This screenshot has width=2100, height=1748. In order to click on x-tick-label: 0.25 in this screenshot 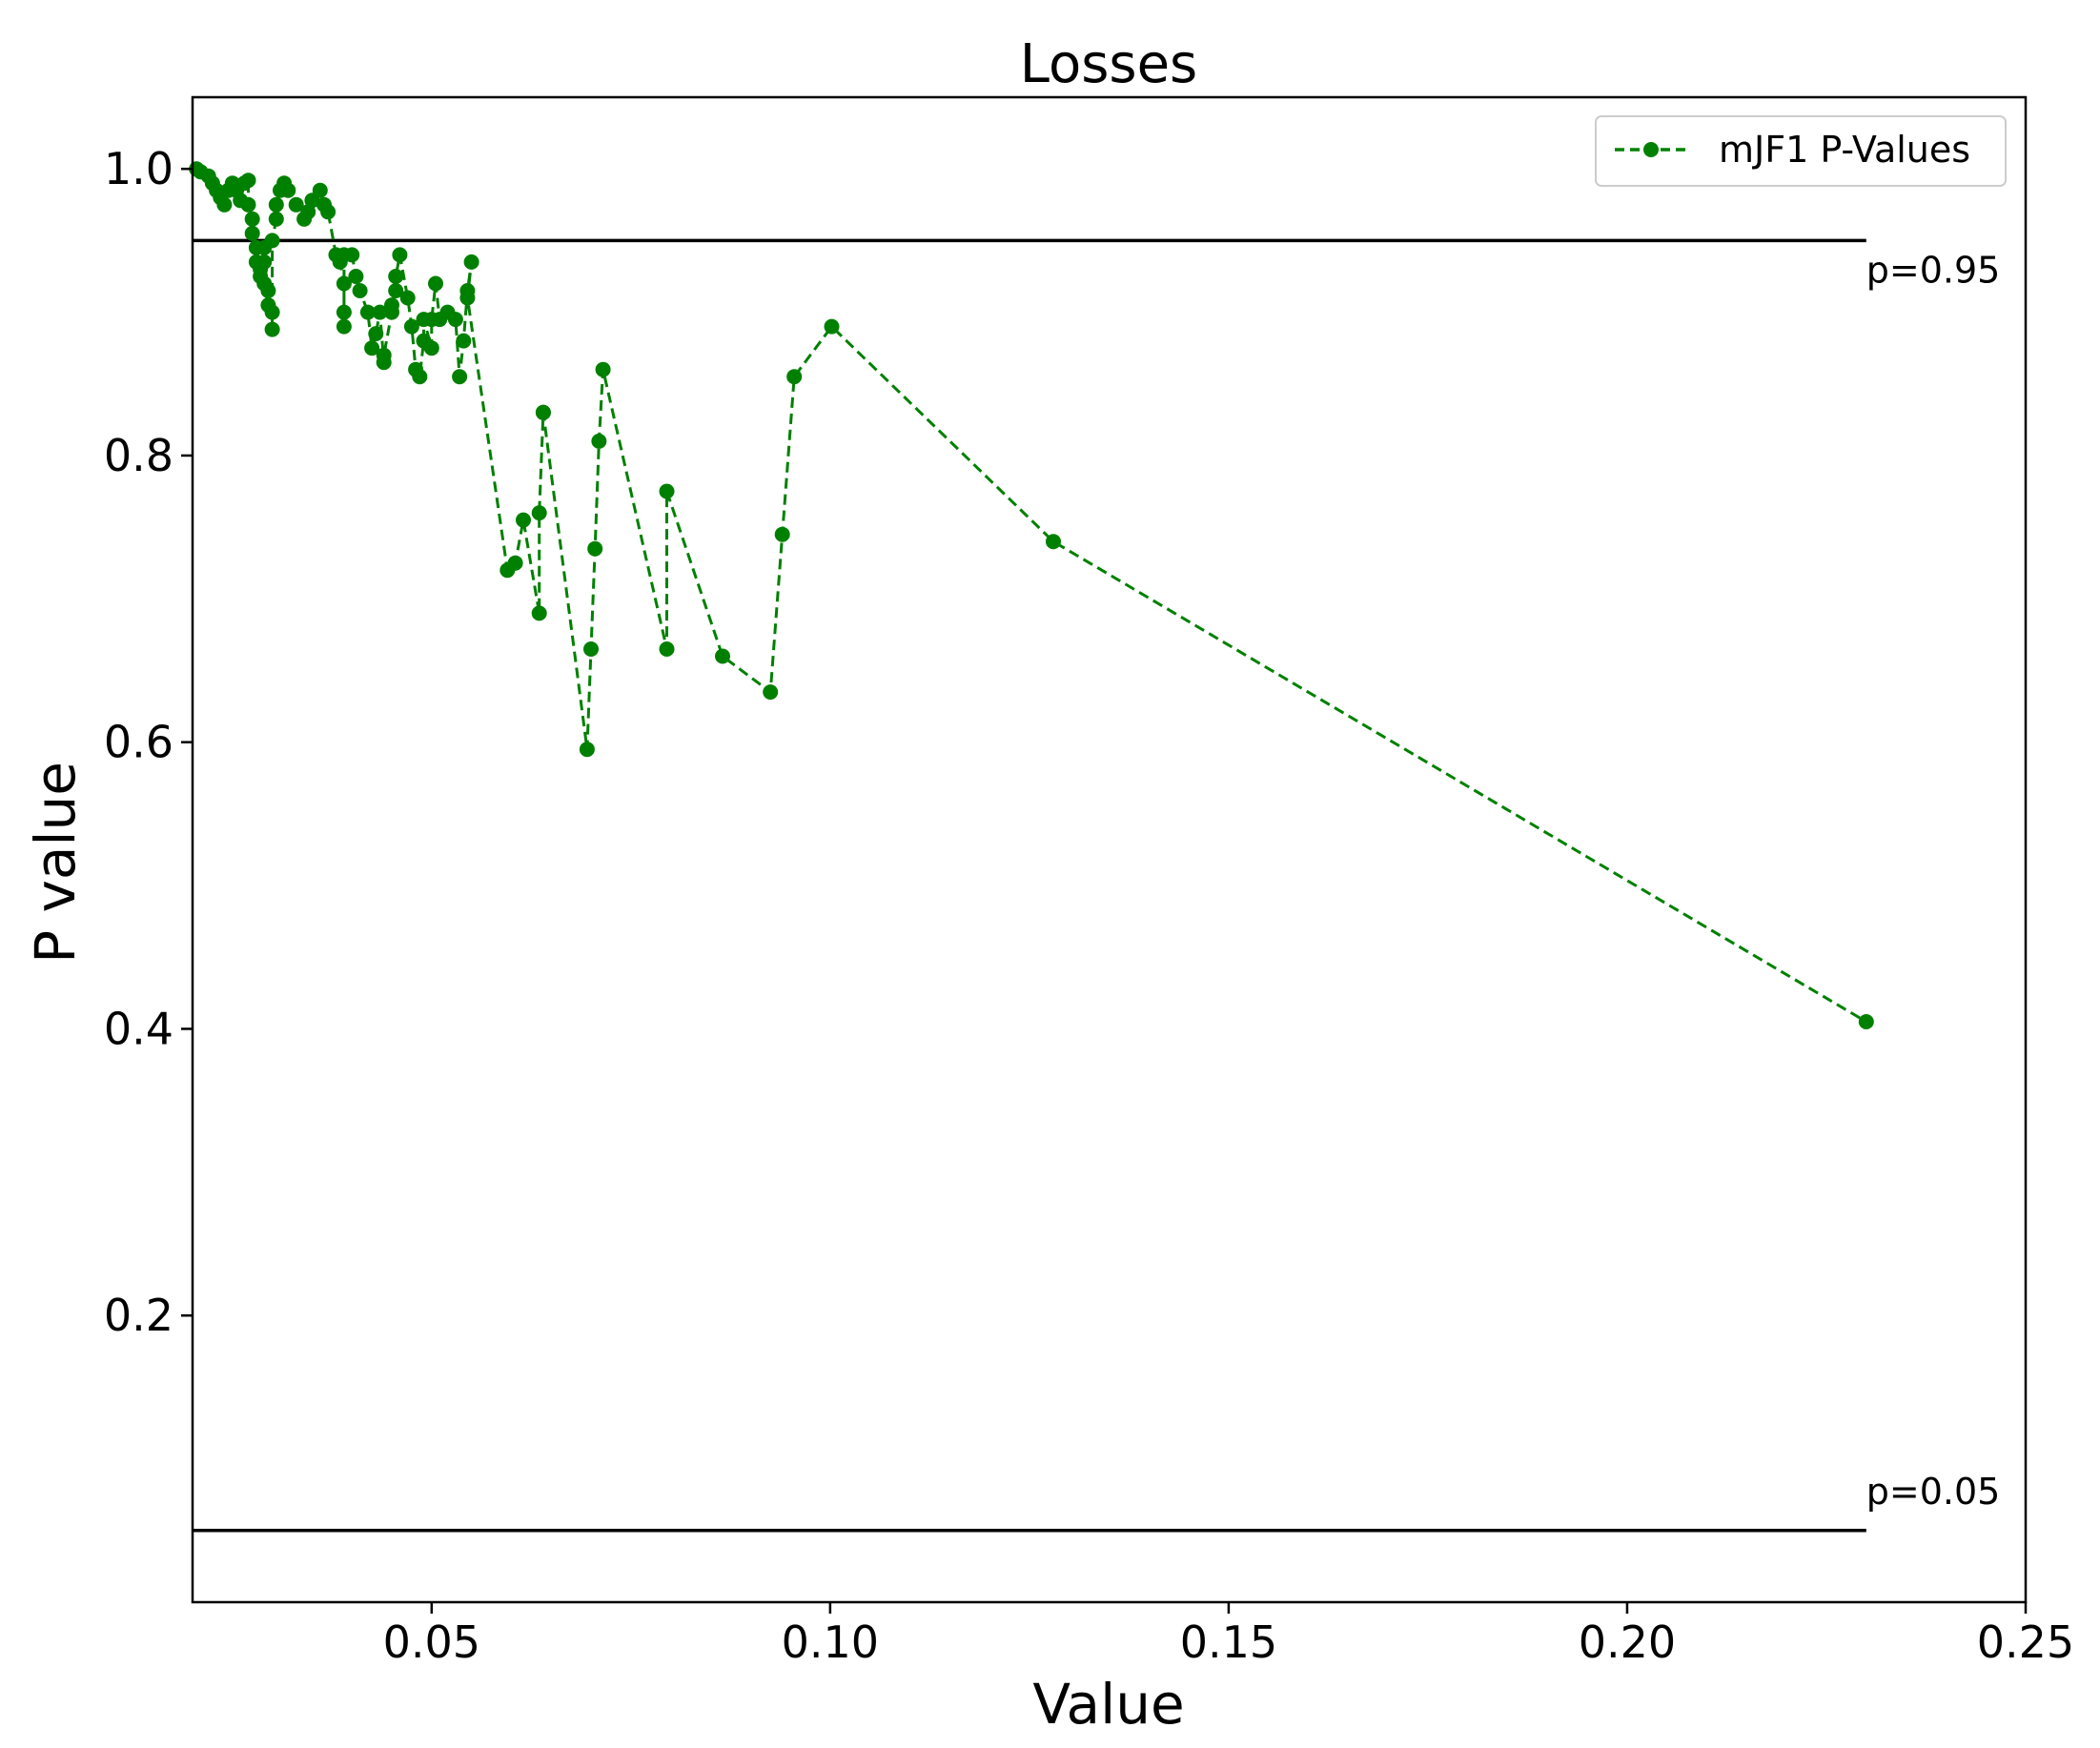, I will do `click(2025, 1642)`.